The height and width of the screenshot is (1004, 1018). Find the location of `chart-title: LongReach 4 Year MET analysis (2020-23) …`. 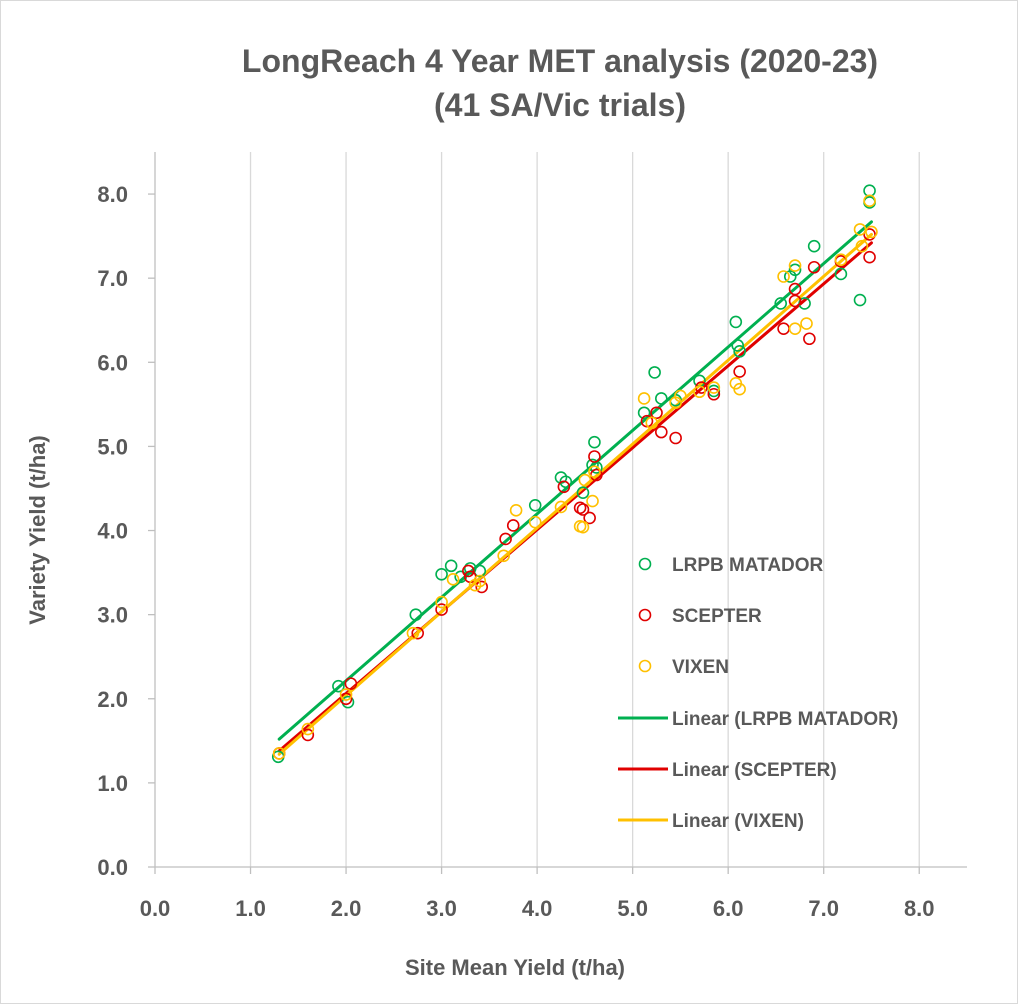

chart-title: LongReach 4 Year MET analysis (2020-23) … is located at coordinates (560, 83).